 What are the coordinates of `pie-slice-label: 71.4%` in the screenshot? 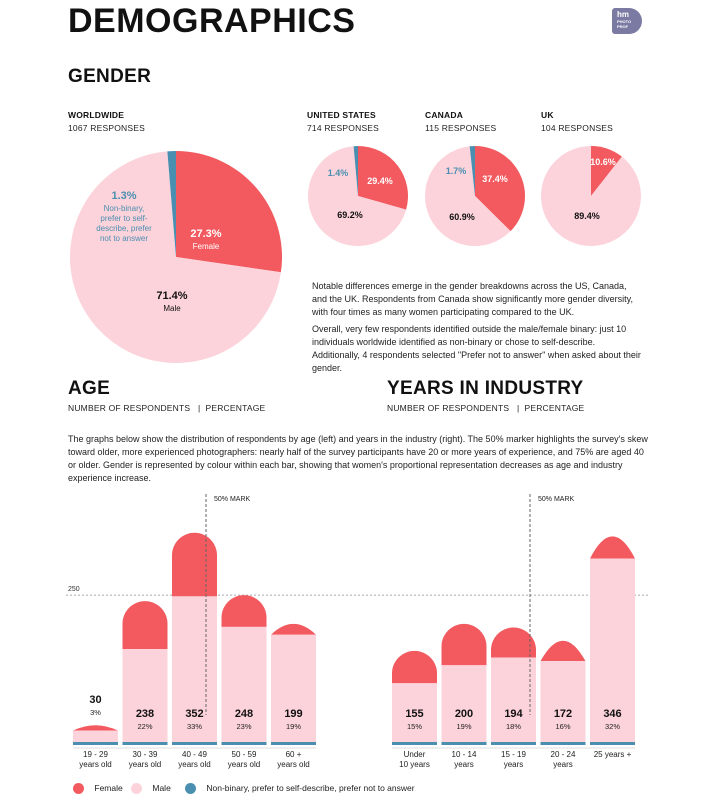 It's located at (171, 296).